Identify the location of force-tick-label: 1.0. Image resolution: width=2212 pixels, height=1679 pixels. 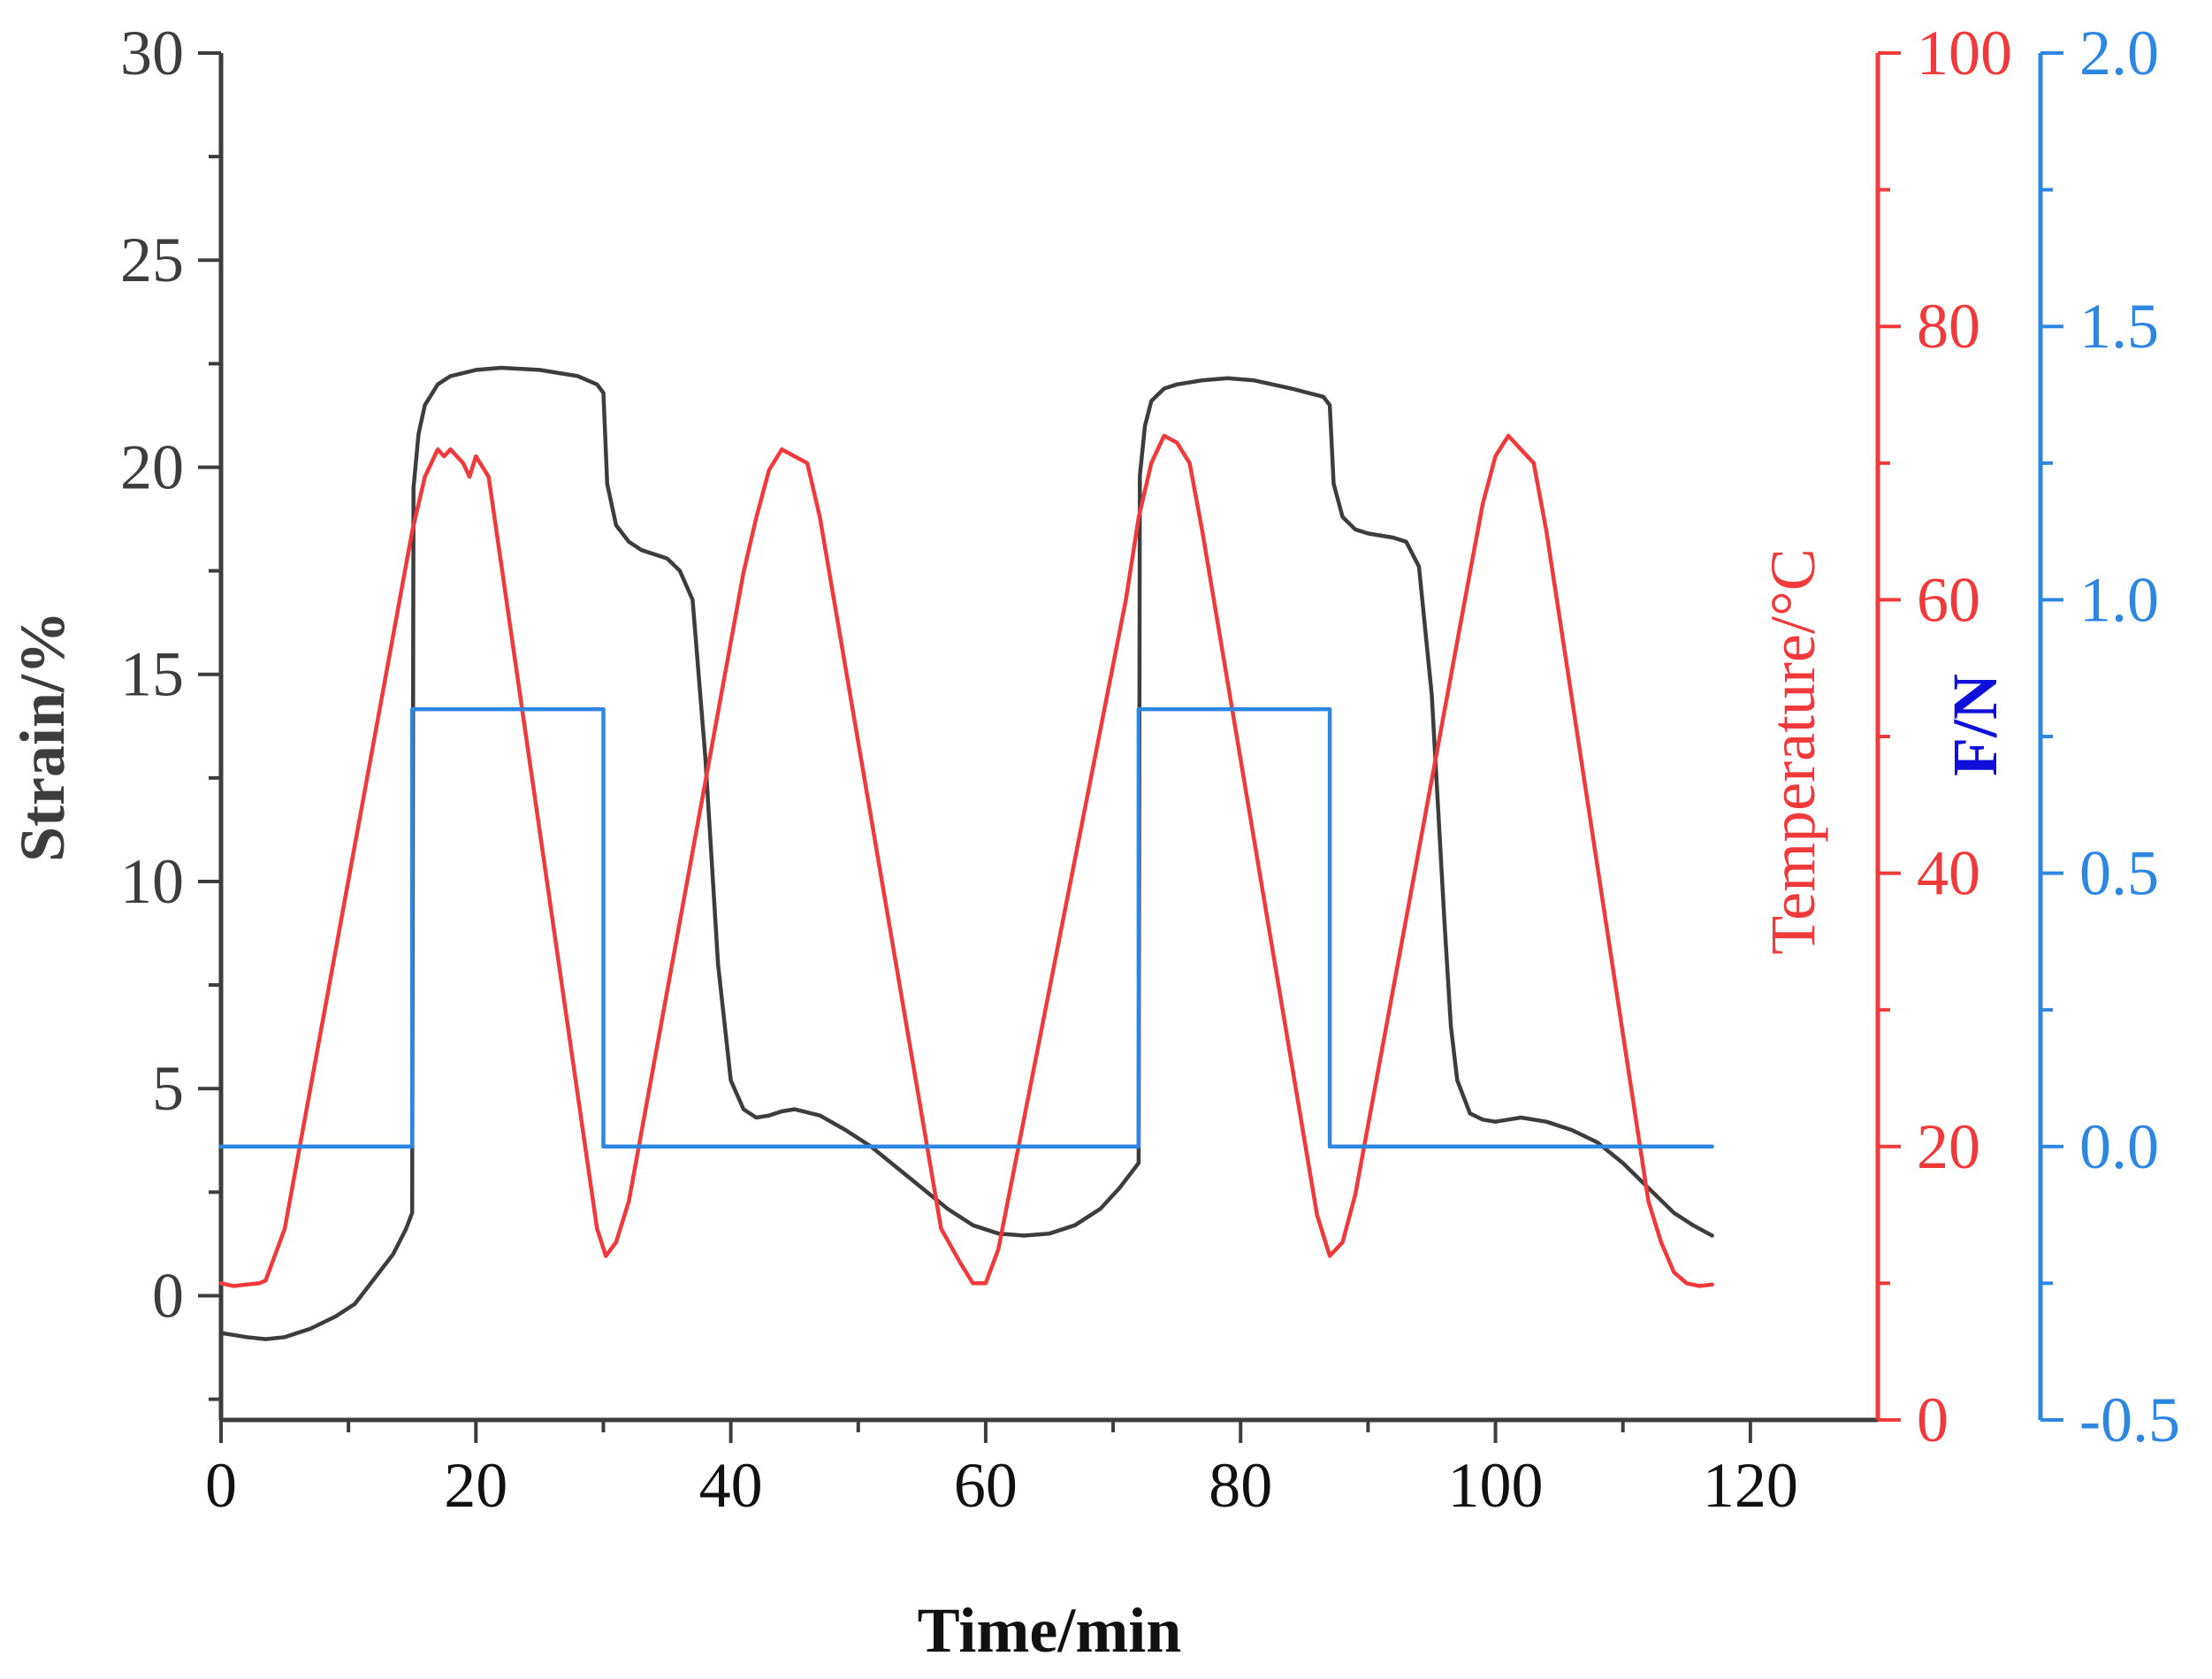
(2119, 599).